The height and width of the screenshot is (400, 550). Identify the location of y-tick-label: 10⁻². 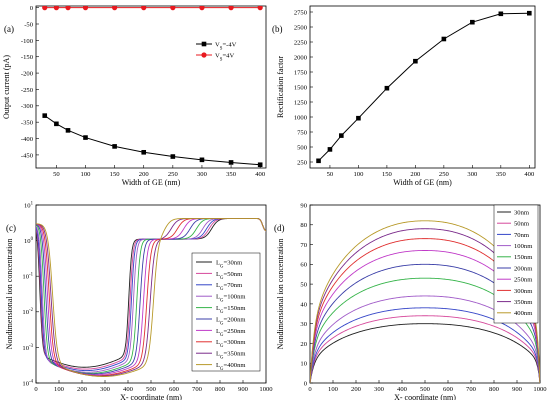
(27, 312).